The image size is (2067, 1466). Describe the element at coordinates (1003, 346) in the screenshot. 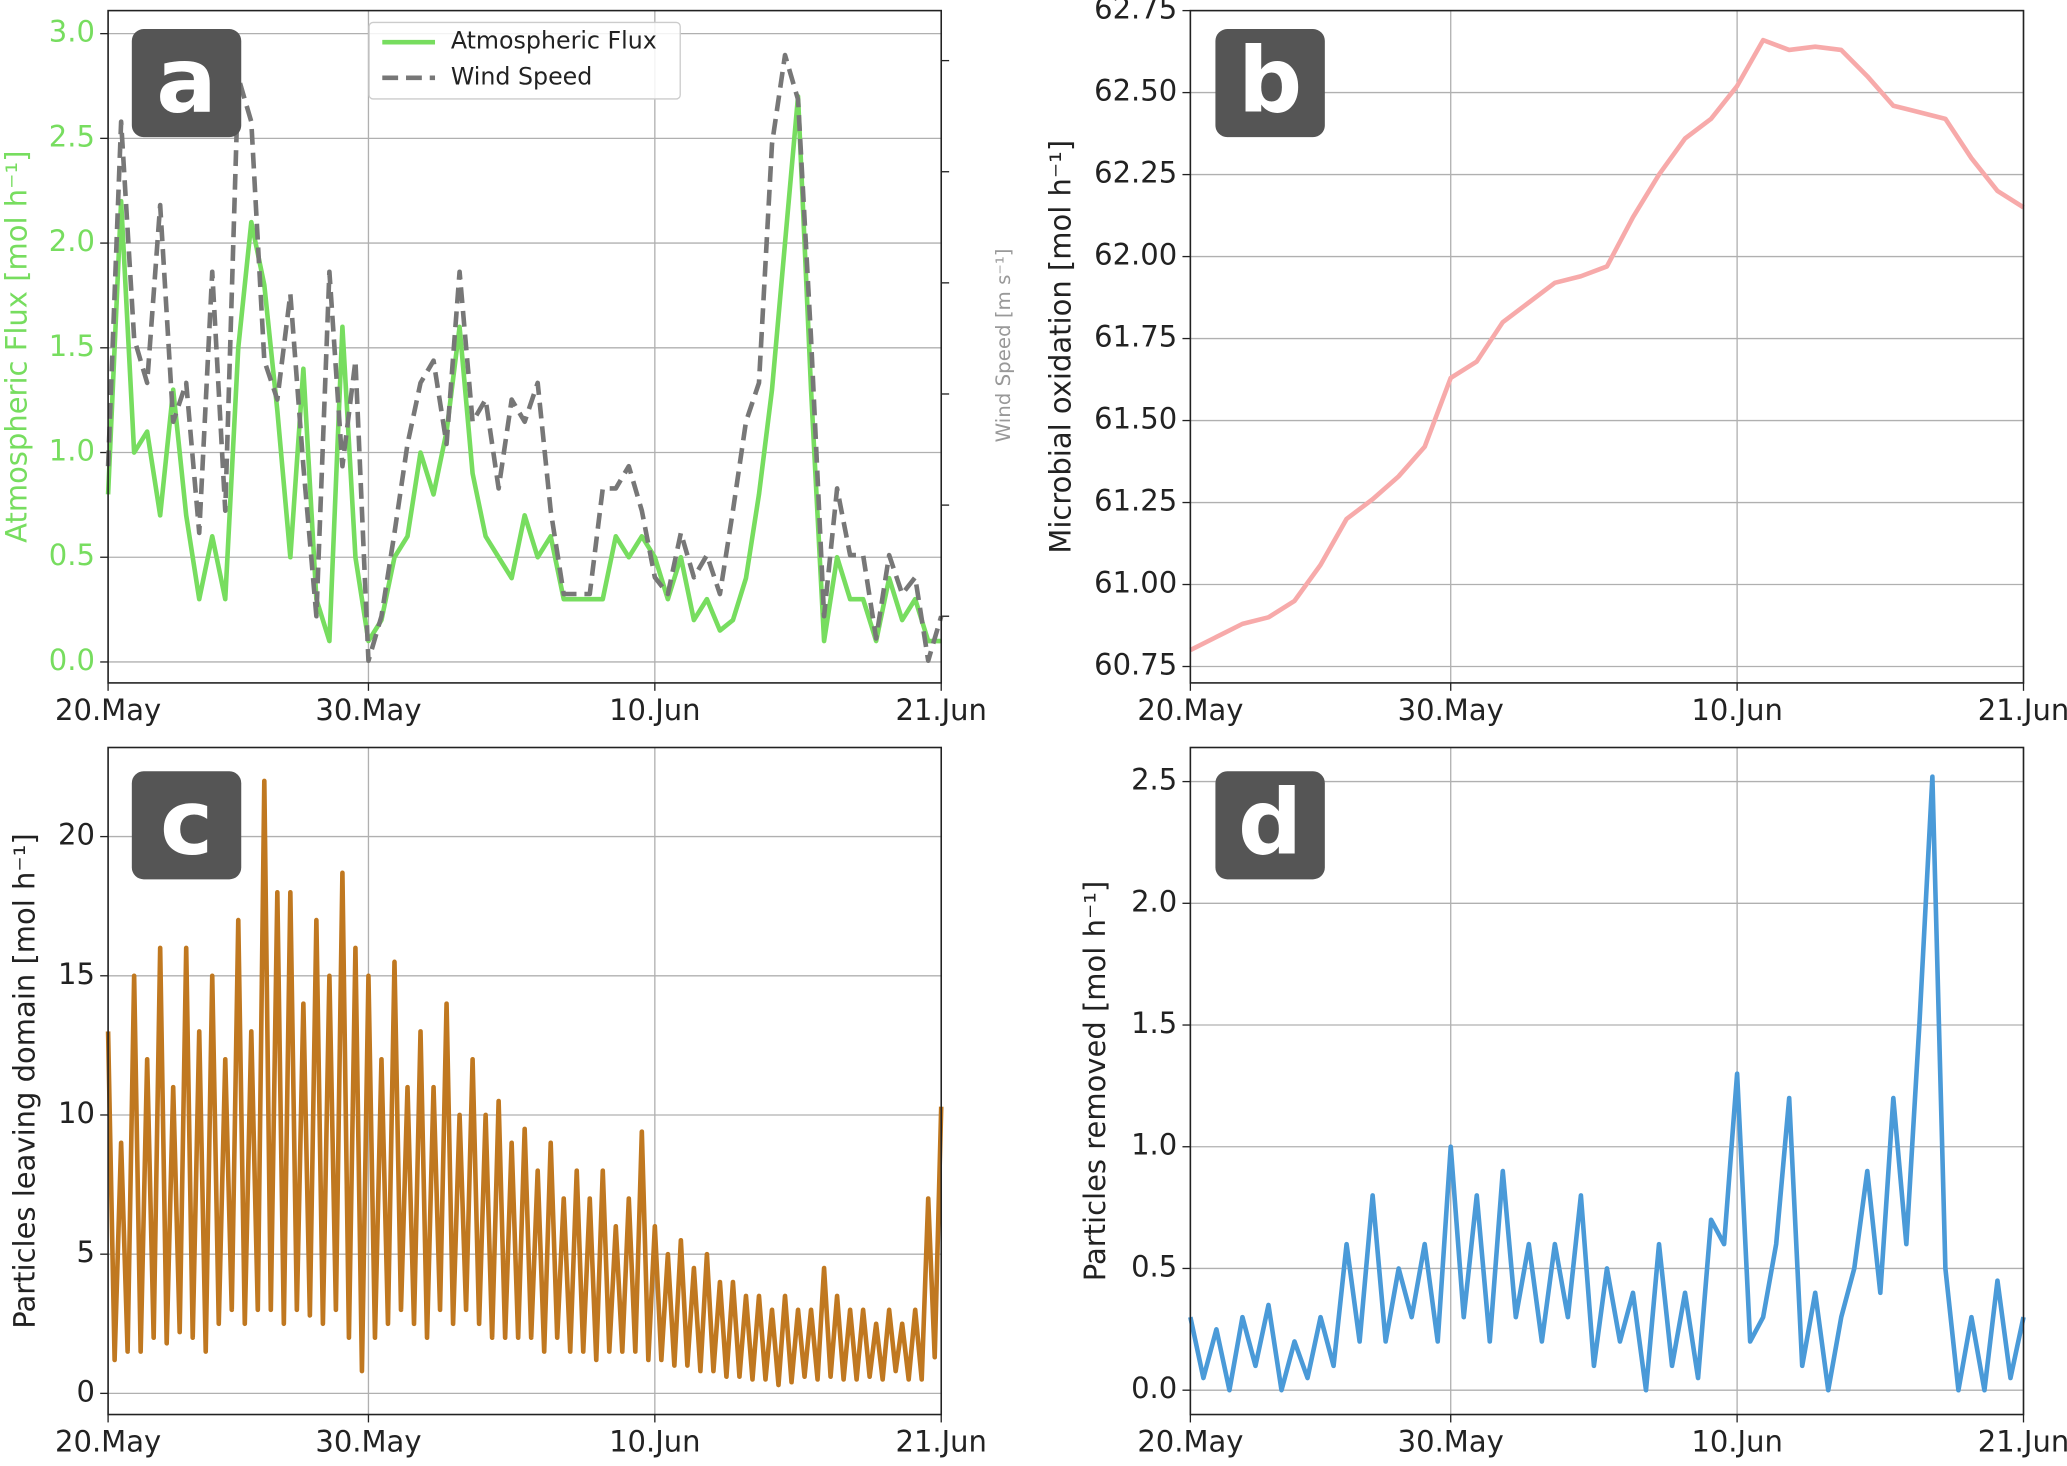

I see `y2-axis-label: Wind Speed [m s⁻¹]` at that location.